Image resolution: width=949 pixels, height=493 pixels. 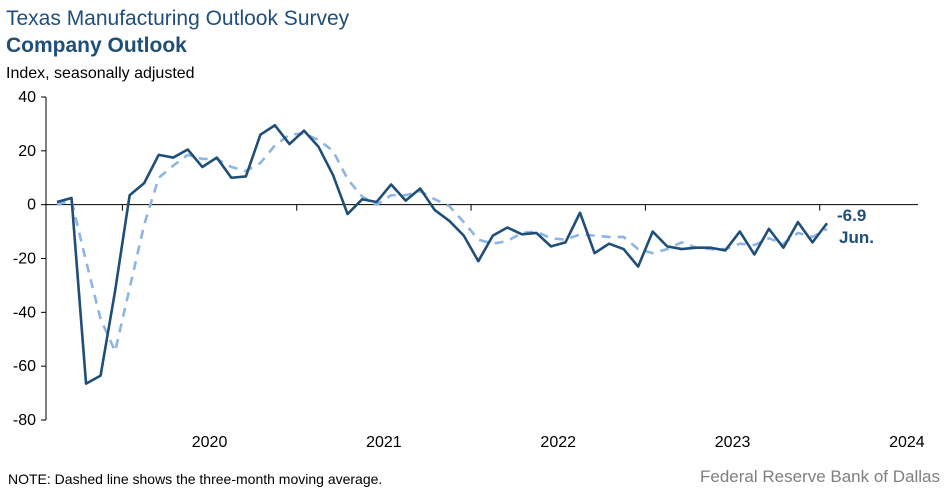 What do you see at coordinates (24, 420) in the screenshot?
I see `y-tick-label: -80` at bounding box center [24, 420].